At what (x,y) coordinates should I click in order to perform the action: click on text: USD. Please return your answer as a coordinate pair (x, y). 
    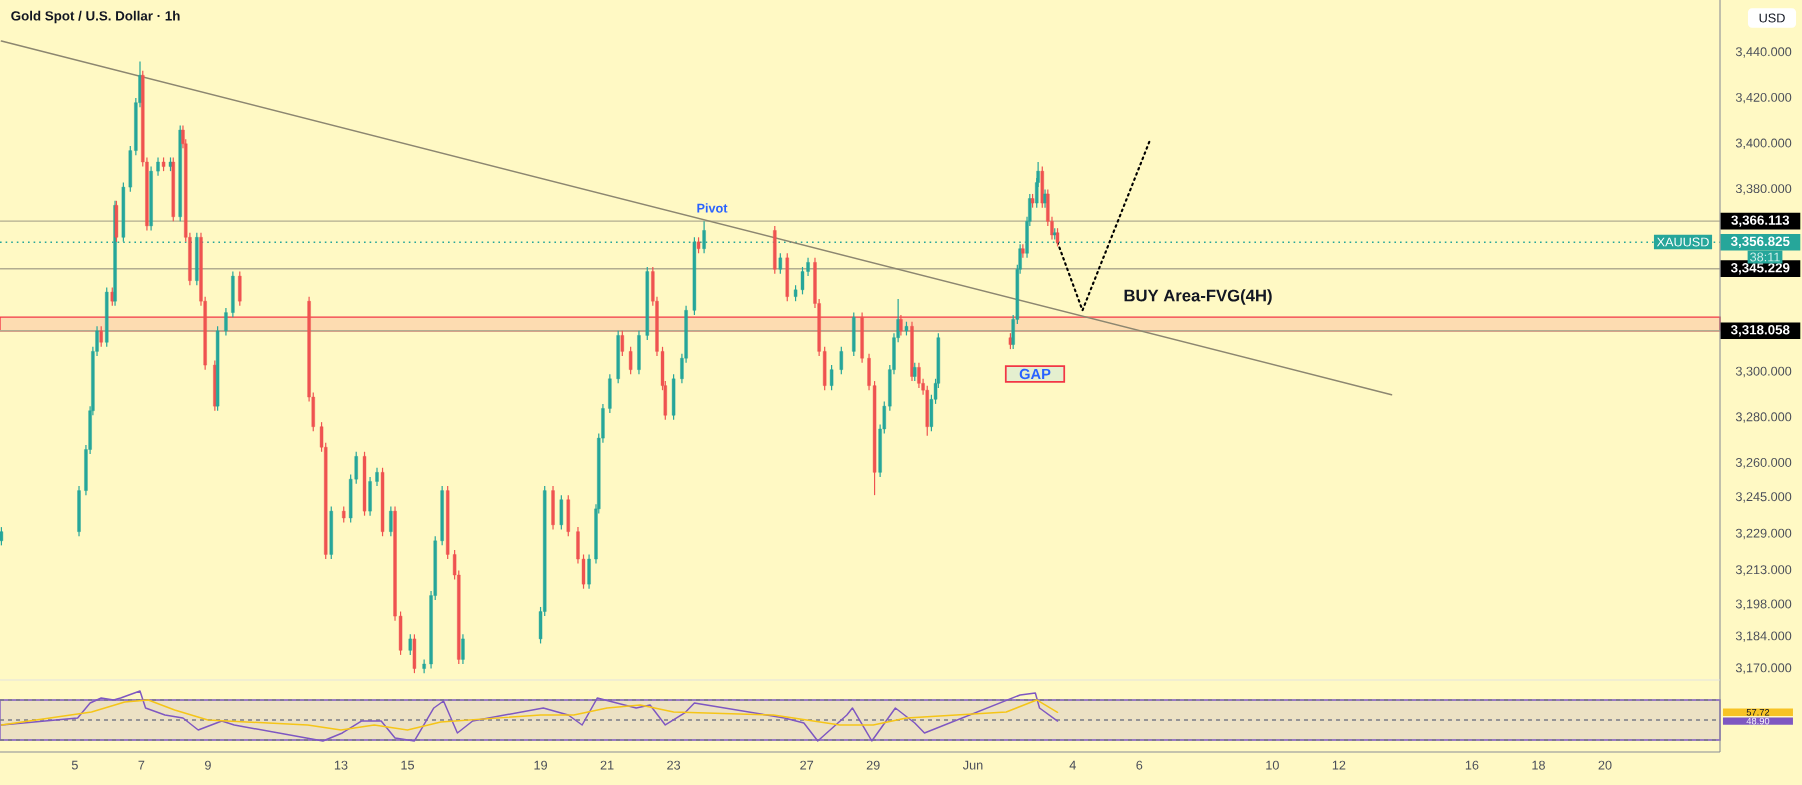
    Looking at the image, I should click on (1772, 18).